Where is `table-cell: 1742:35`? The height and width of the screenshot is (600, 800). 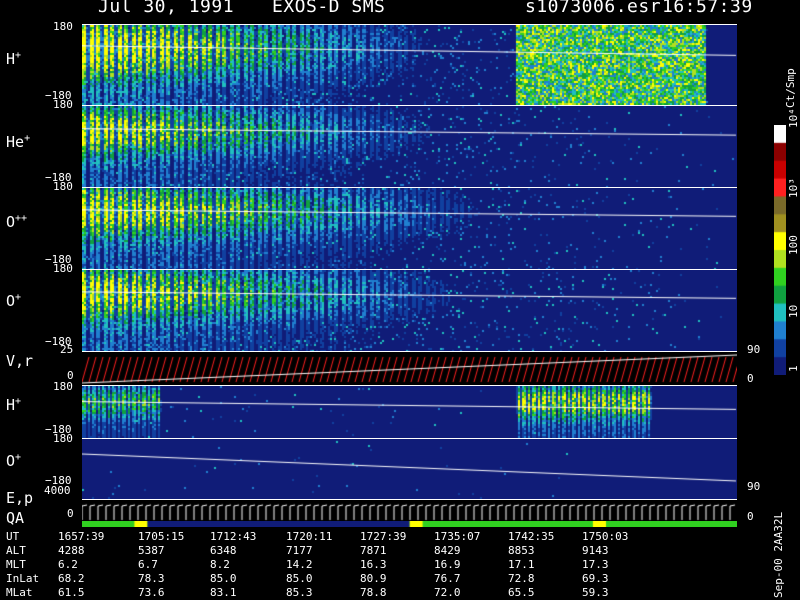 table-cell: 1742:35 is located at coordinates (531, 536).